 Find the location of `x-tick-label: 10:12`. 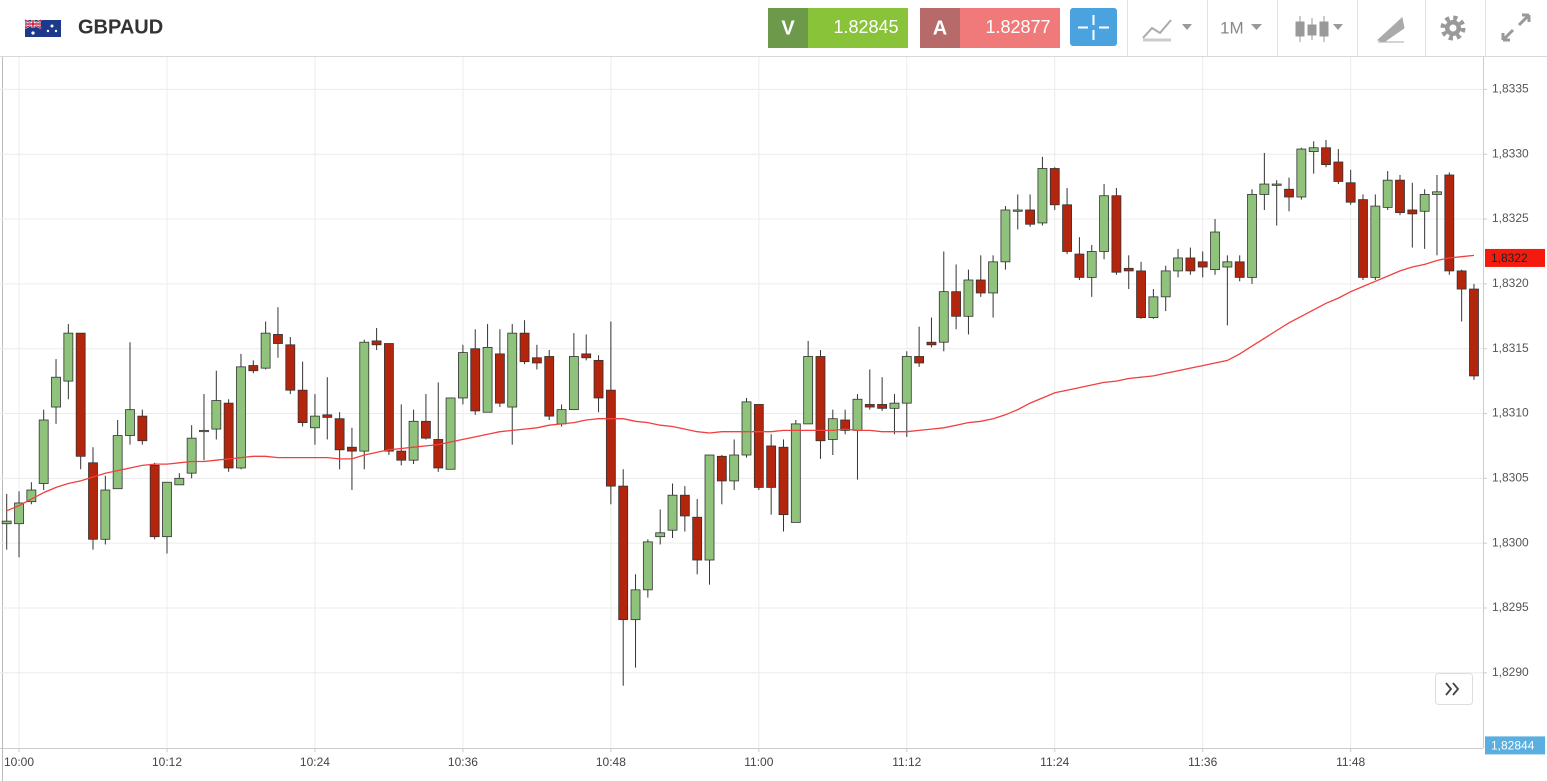

x-tick-label: 10:12 is located at coordinates (167, 762).